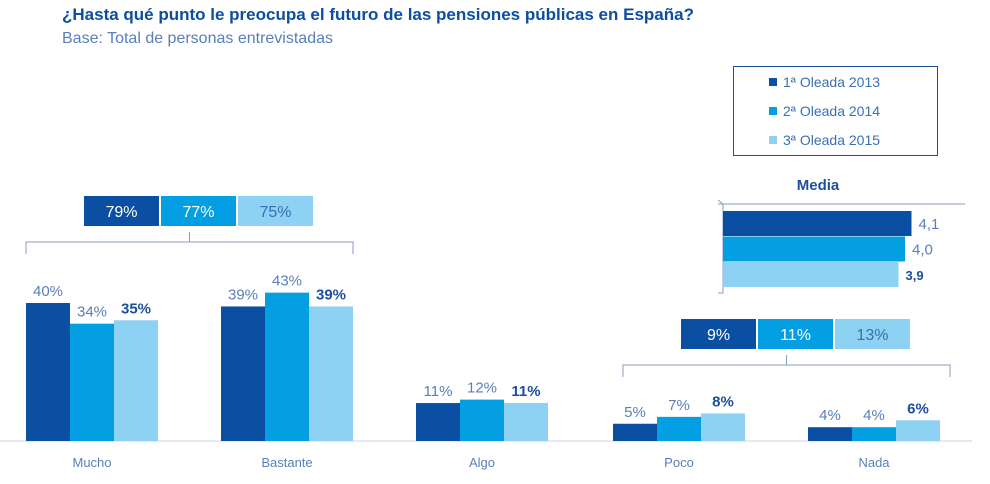  I want to click on legend-label: 3ª Oleada 2015, so click(832, 139).